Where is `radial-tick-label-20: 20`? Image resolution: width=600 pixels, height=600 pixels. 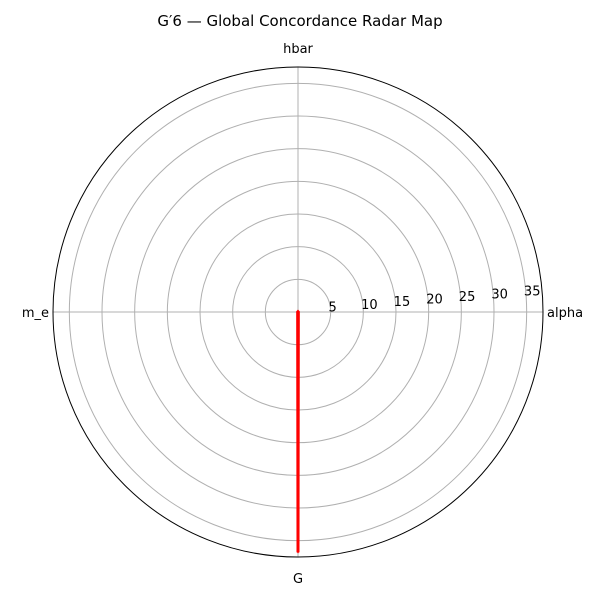
radial-tick-label-20: 20 is located at coordinates (434, 300).